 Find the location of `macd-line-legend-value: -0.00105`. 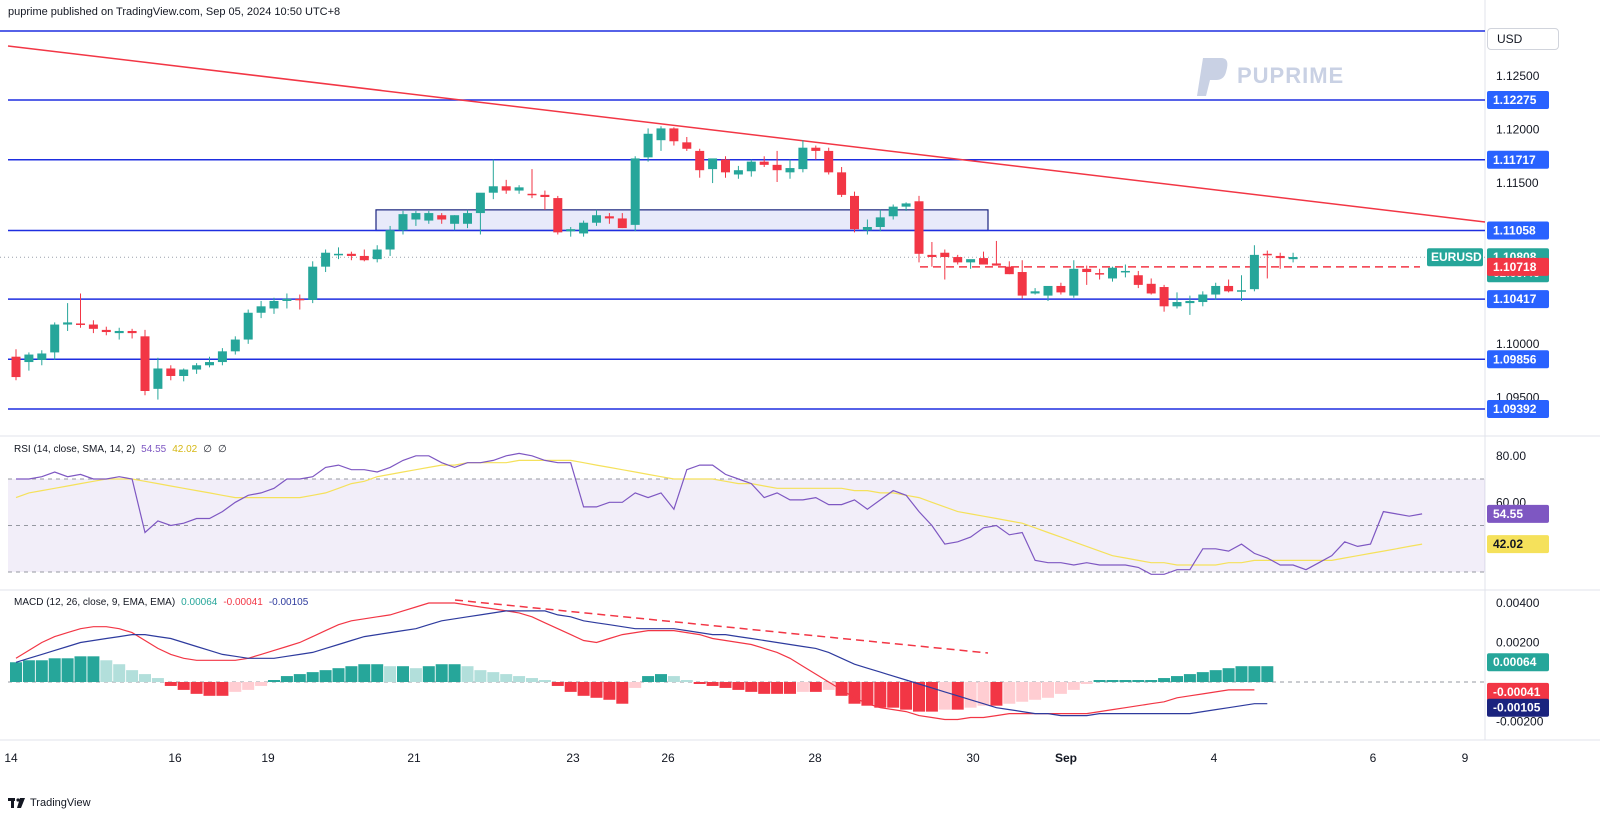

macd-line-legend-value: -0.00105 is located at coordinates (288, 602).